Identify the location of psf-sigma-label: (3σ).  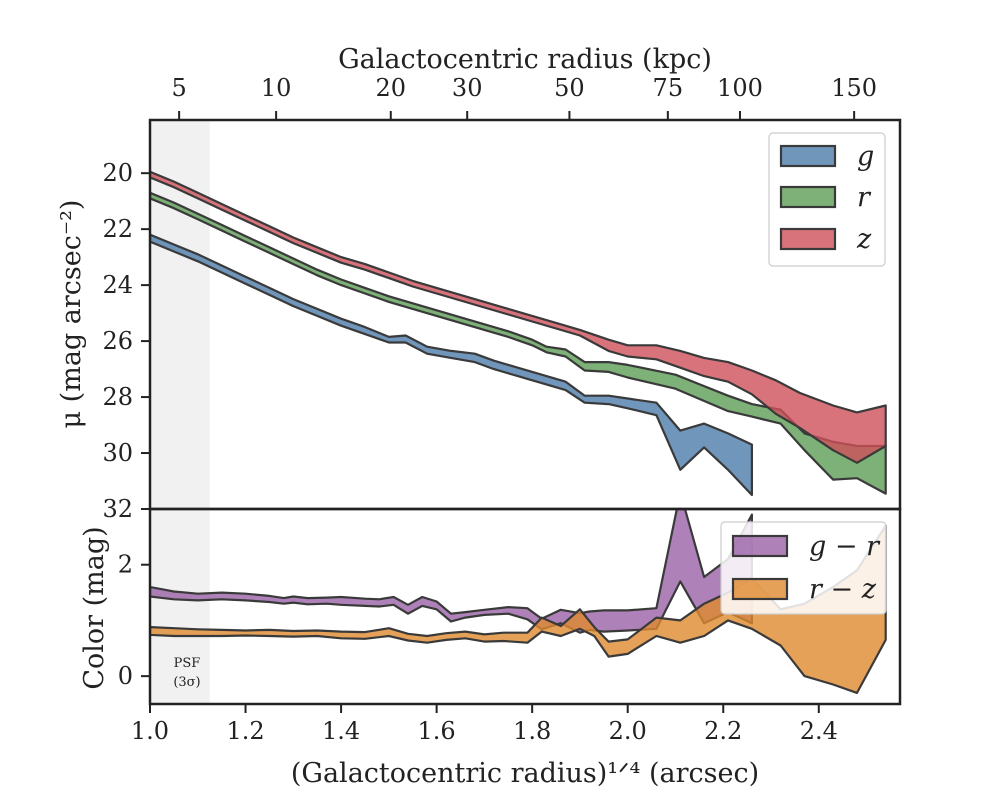
(186, 682).